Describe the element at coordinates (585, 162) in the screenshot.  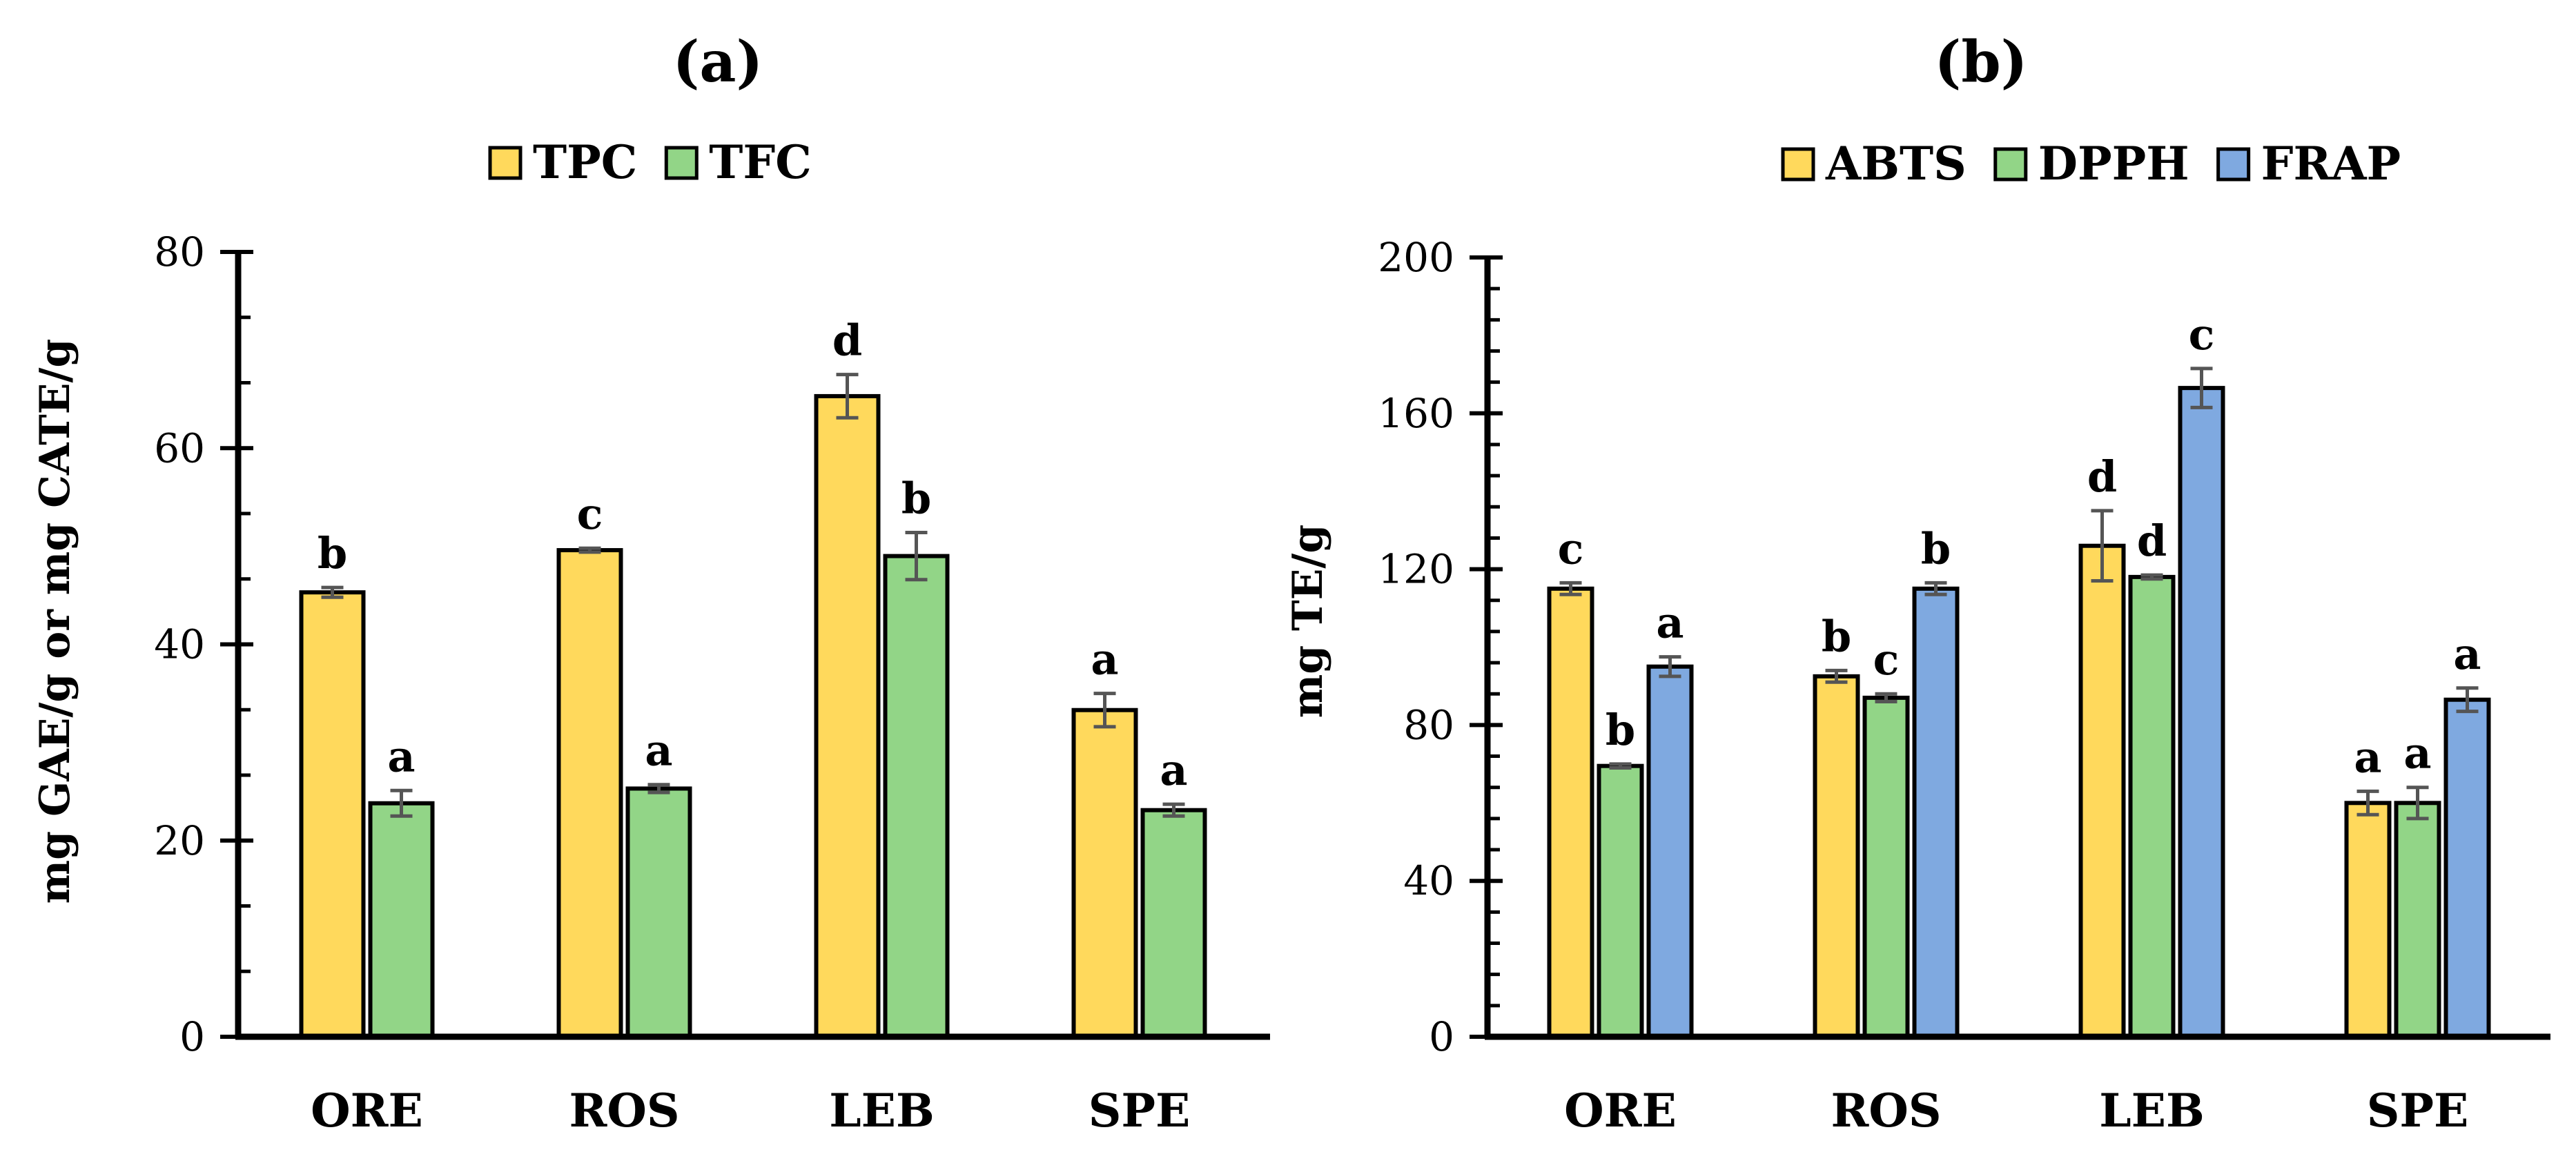
I see `legend-label-tpc: TPC` at that location.